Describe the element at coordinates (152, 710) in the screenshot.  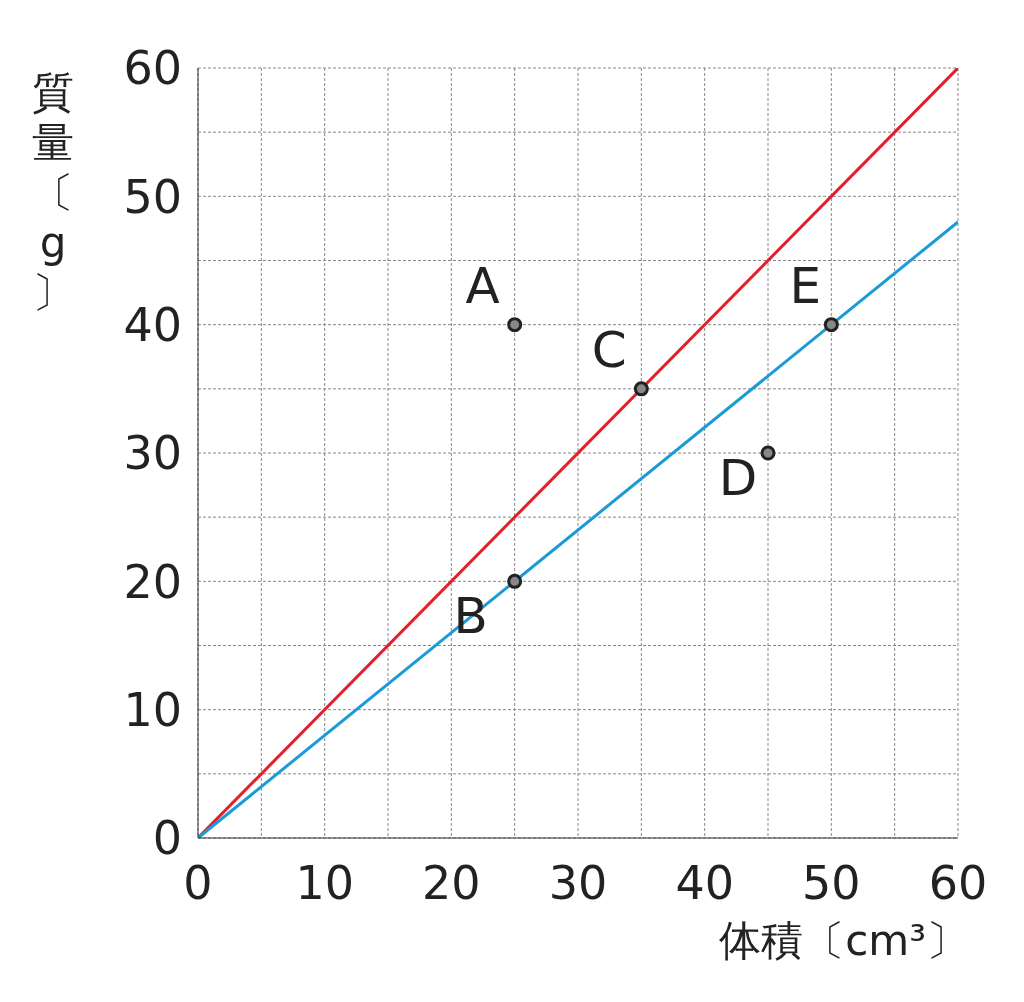
I see `y-tick-label: 10` at that location.